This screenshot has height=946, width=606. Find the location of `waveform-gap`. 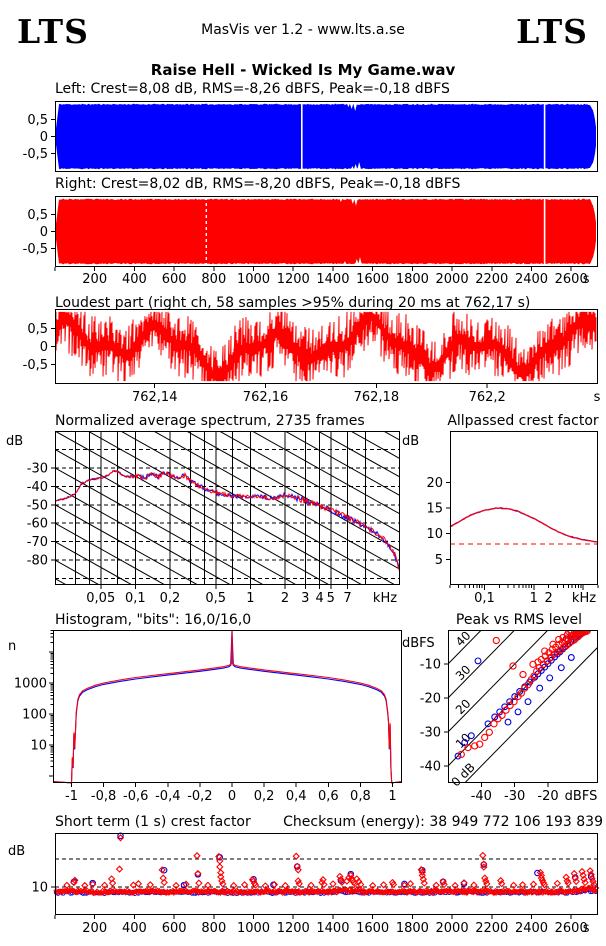

waveform-gap is located at coordinates (544, 231).